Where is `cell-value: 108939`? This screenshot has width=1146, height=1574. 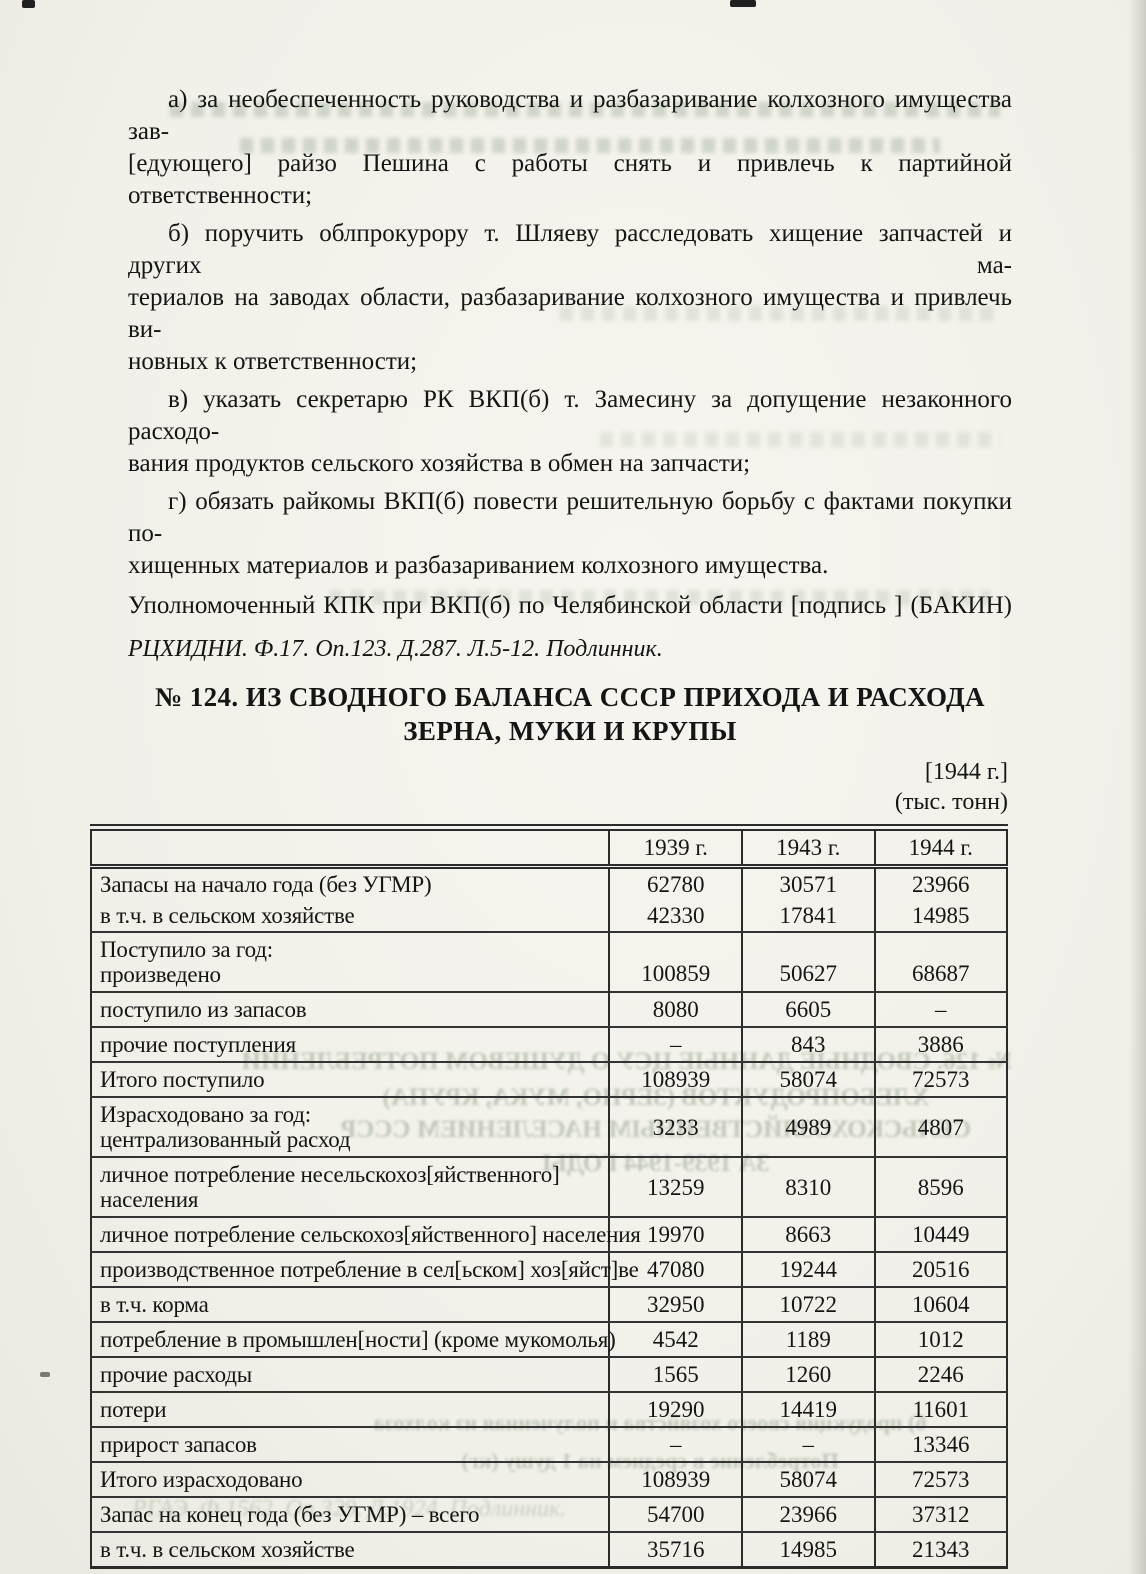 cell-value: 108939 is located at coordinates (675, 1480).